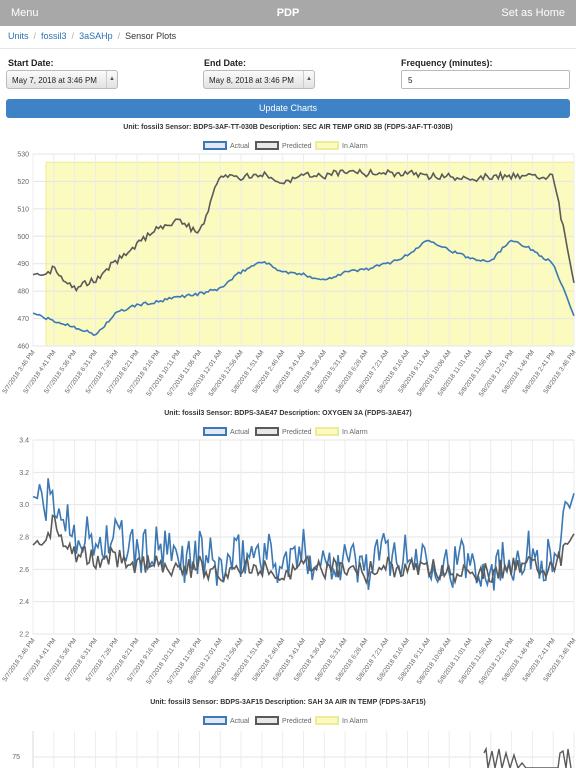 This screenshot has width=576, height=768. Describe the element at coordinates (54, 36) in the screenshot. I see `breadcrumb-fossil3: fossil3` at that location.